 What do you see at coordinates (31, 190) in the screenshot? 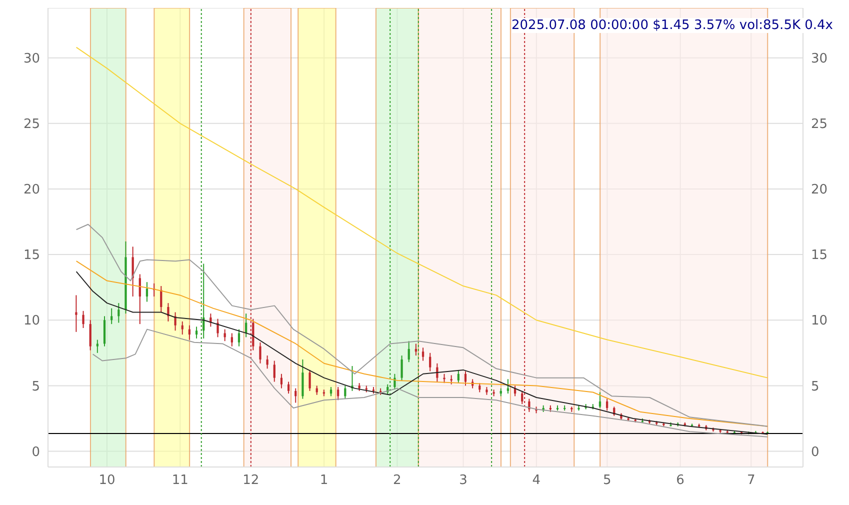
I see `y-tick-label: 20` at bounding box center [31, 190].